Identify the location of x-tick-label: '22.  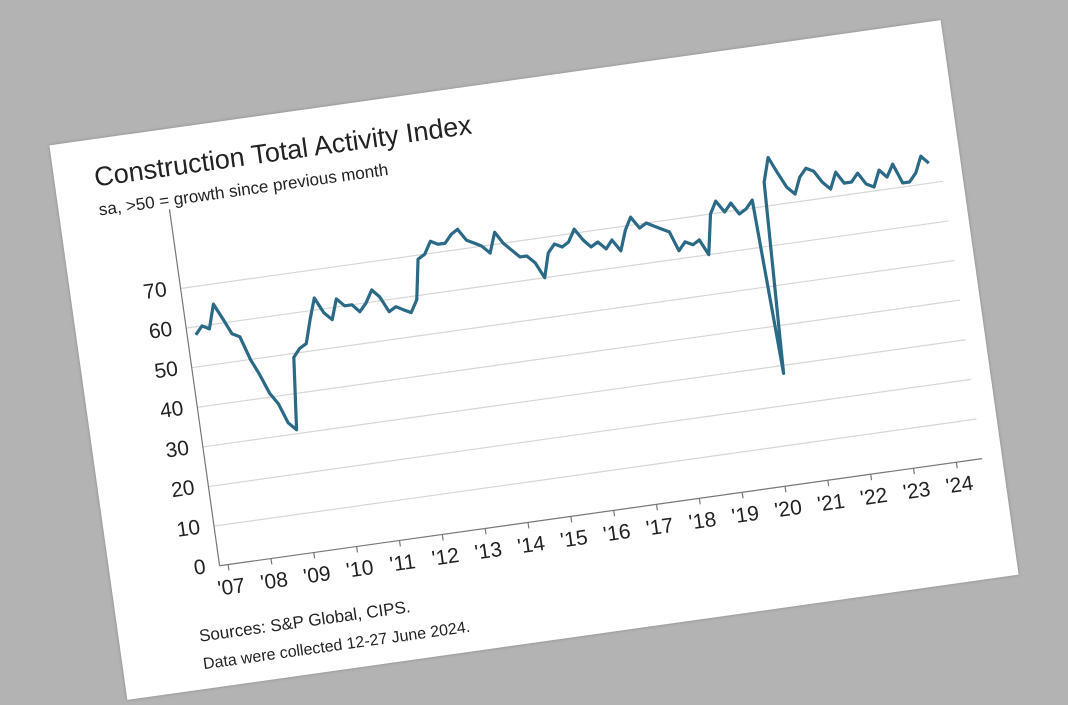
(874, 497).